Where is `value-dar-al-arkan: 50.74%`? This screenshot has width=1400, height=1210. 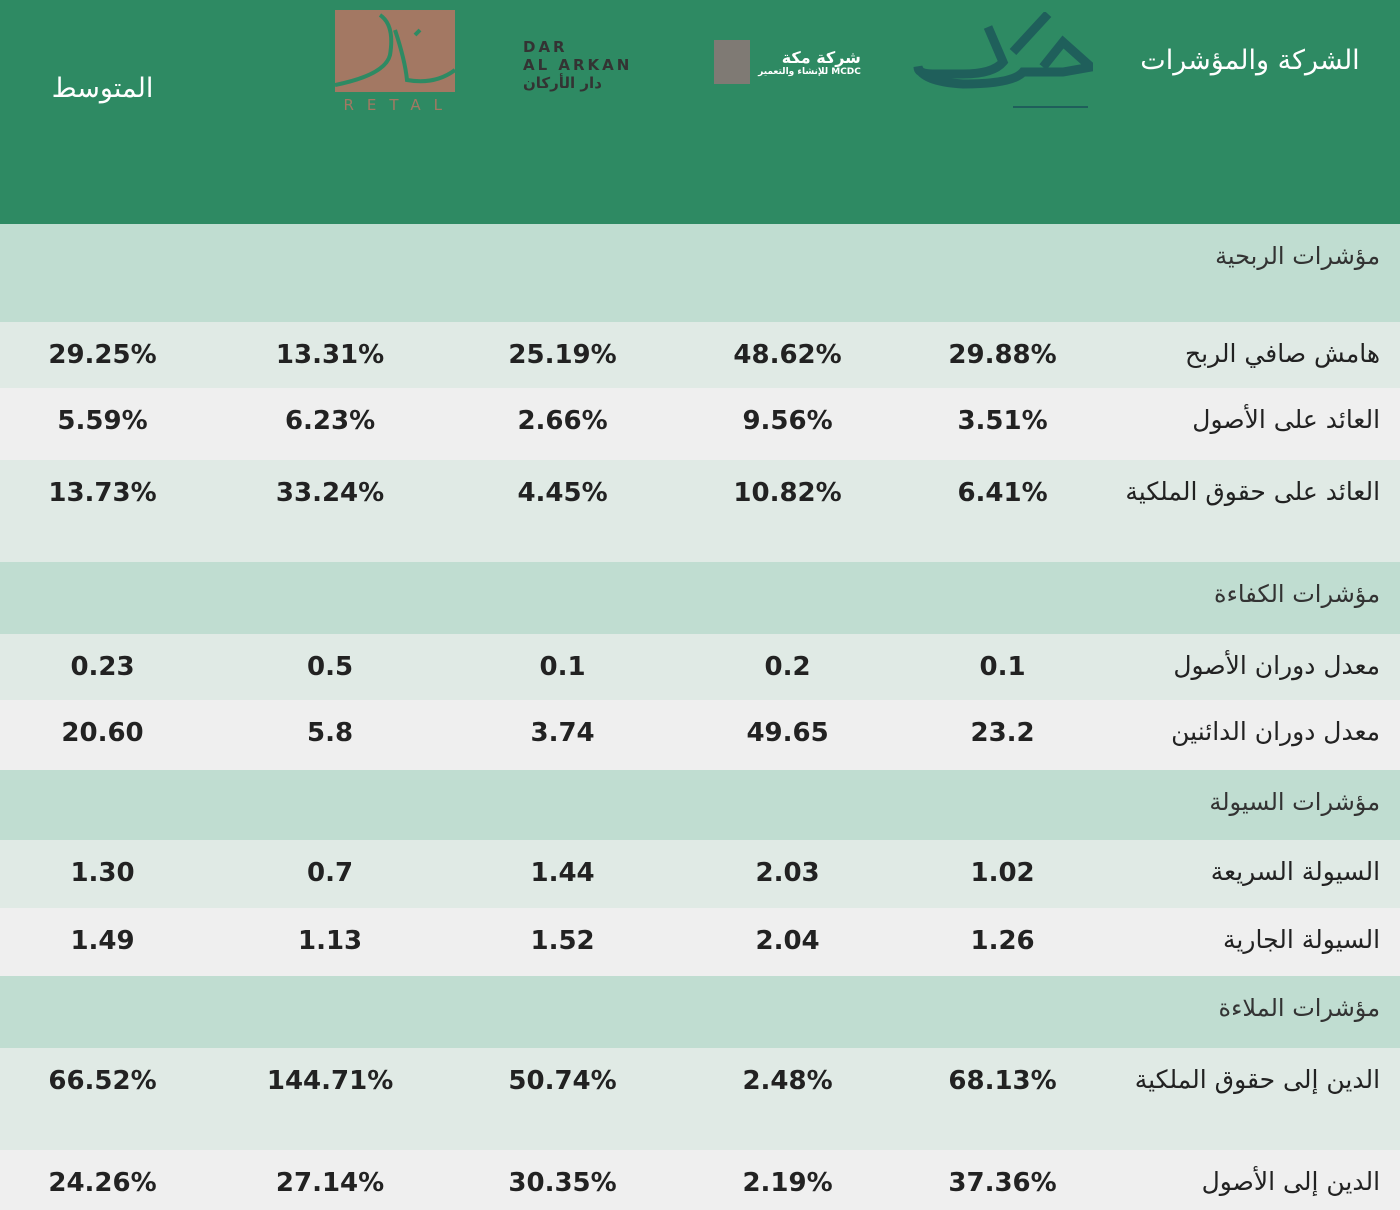
value-dar-al-arkan: 50.74% is located at coordinates (563, 1099).